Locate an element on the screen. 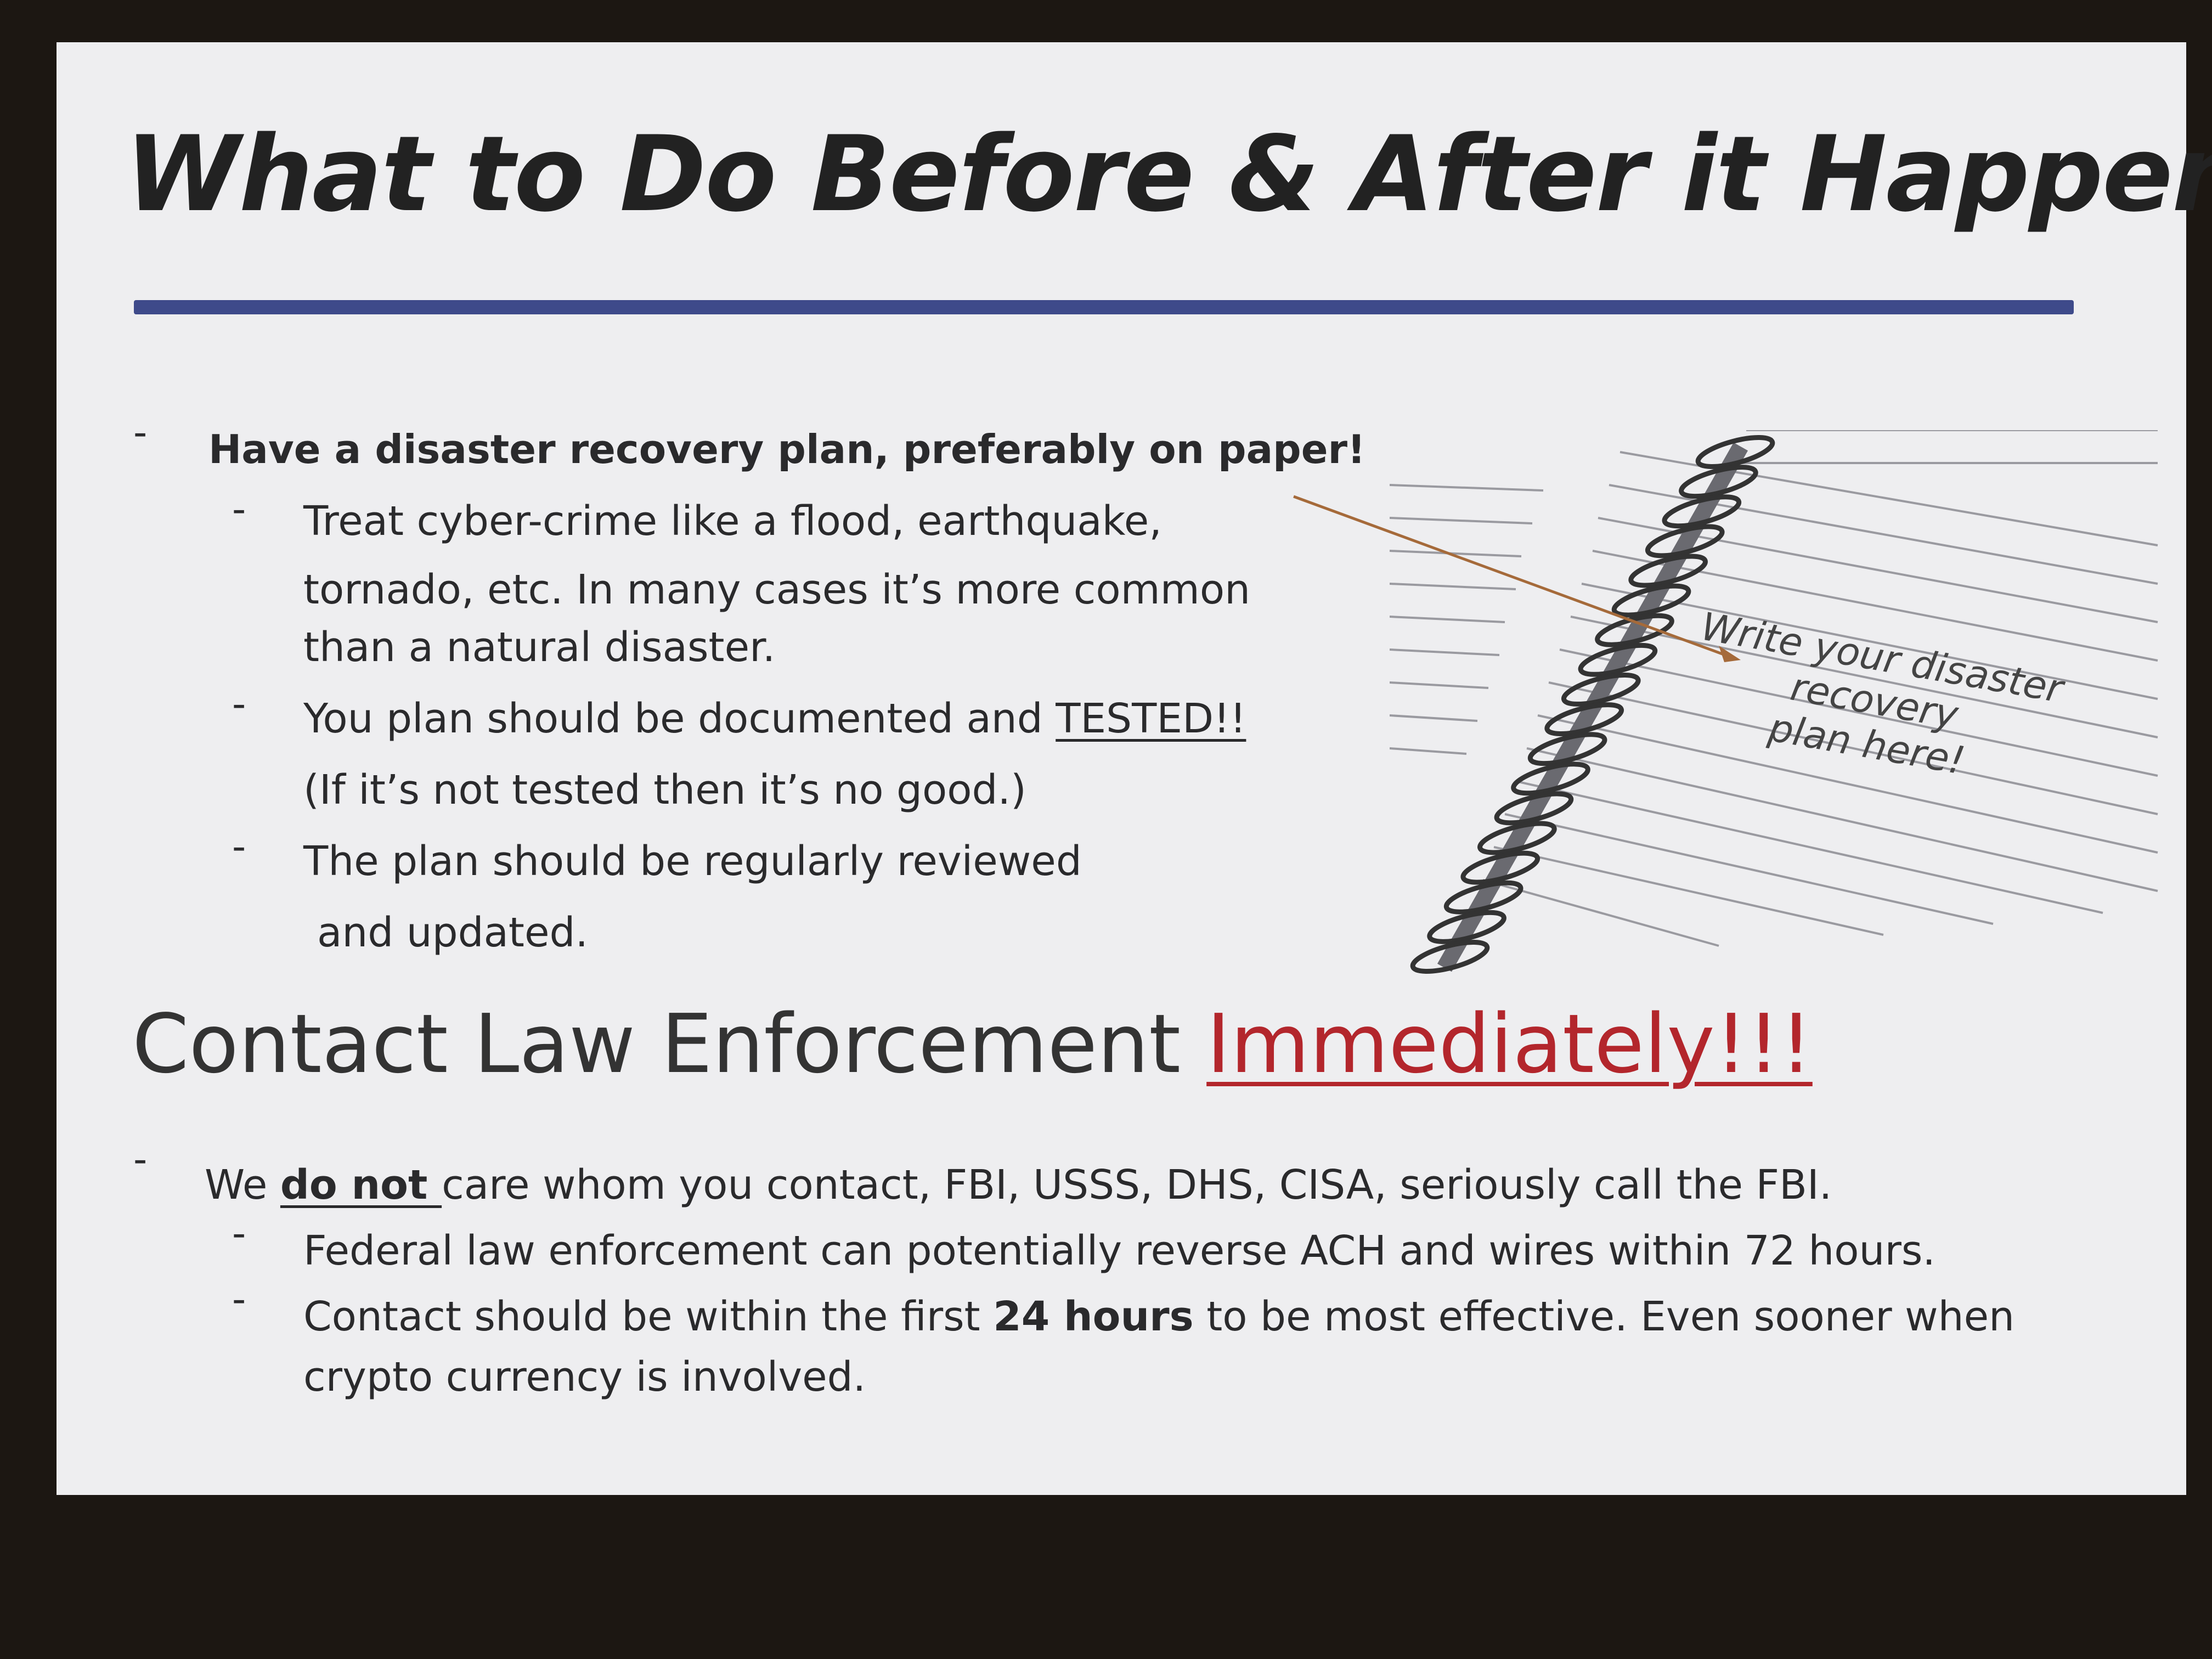 Image resolution: width=2212 pixels, height=1659 pixels. emphasis: TESTED!! is located at coordinates (1151, 718).